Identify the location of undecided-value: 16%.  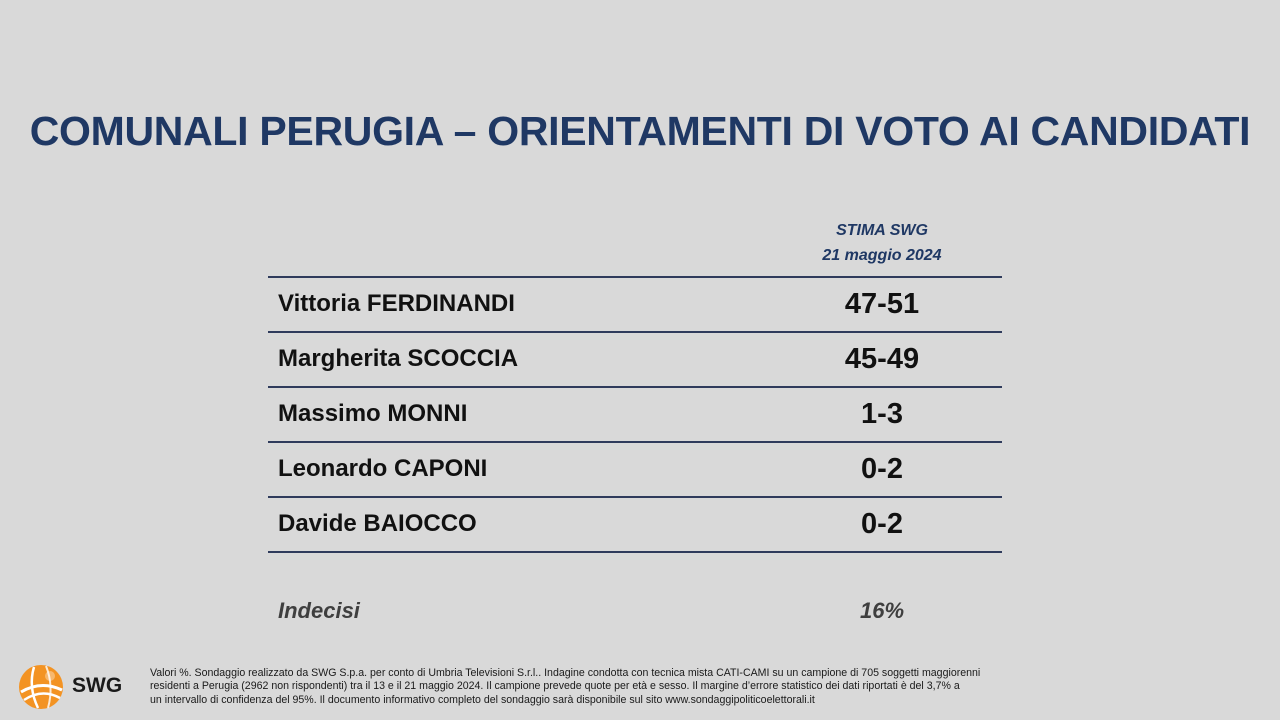
(882, 610).